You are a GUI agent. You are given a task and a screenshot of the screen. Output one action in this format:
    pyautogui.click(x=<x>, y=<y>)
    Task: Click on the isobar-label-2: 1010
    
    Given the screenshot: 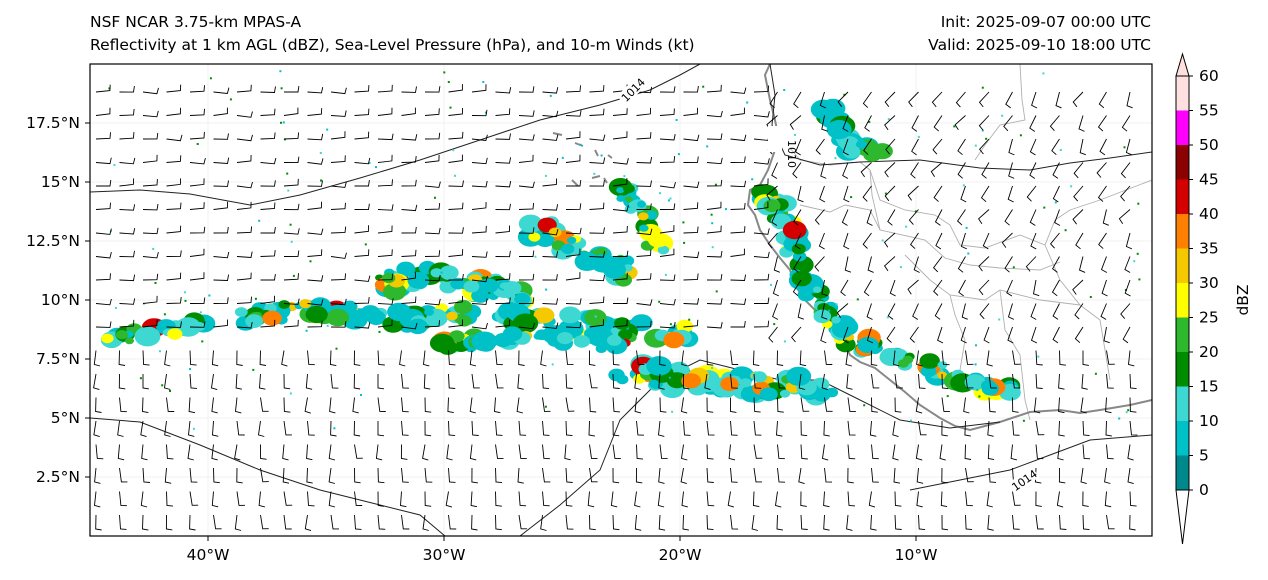 What is the action you would take?
    pyautogui.click(x=791, y=154)
    